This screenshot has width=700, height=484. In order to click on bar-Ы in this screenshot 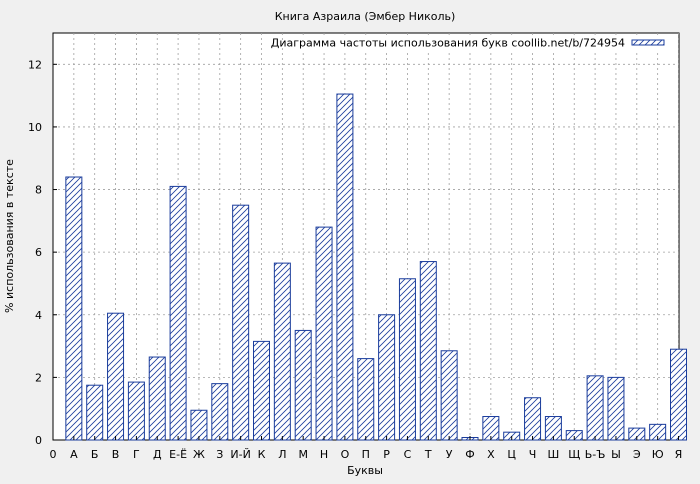, I will do `click(616, 408)`.